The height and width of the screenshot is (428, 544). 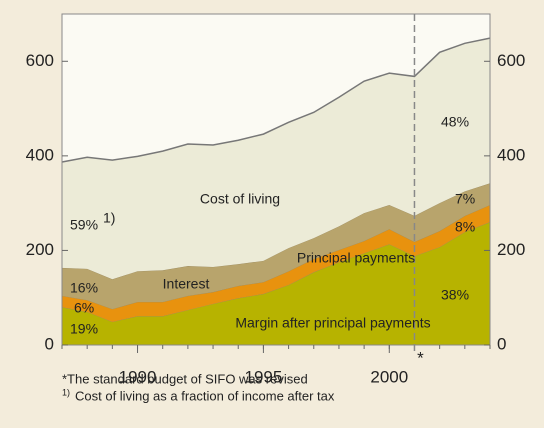 What do you see at coordinates (84, 225) in the screenshot?
I see `share-label: 59%` at bounding box center [84, 225].